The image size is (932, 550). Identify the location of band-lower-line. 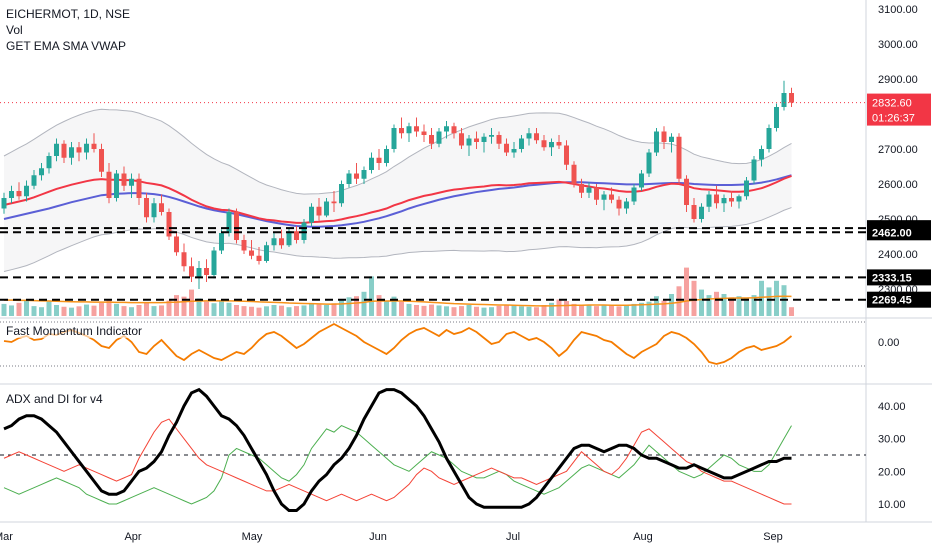
(397, 239).